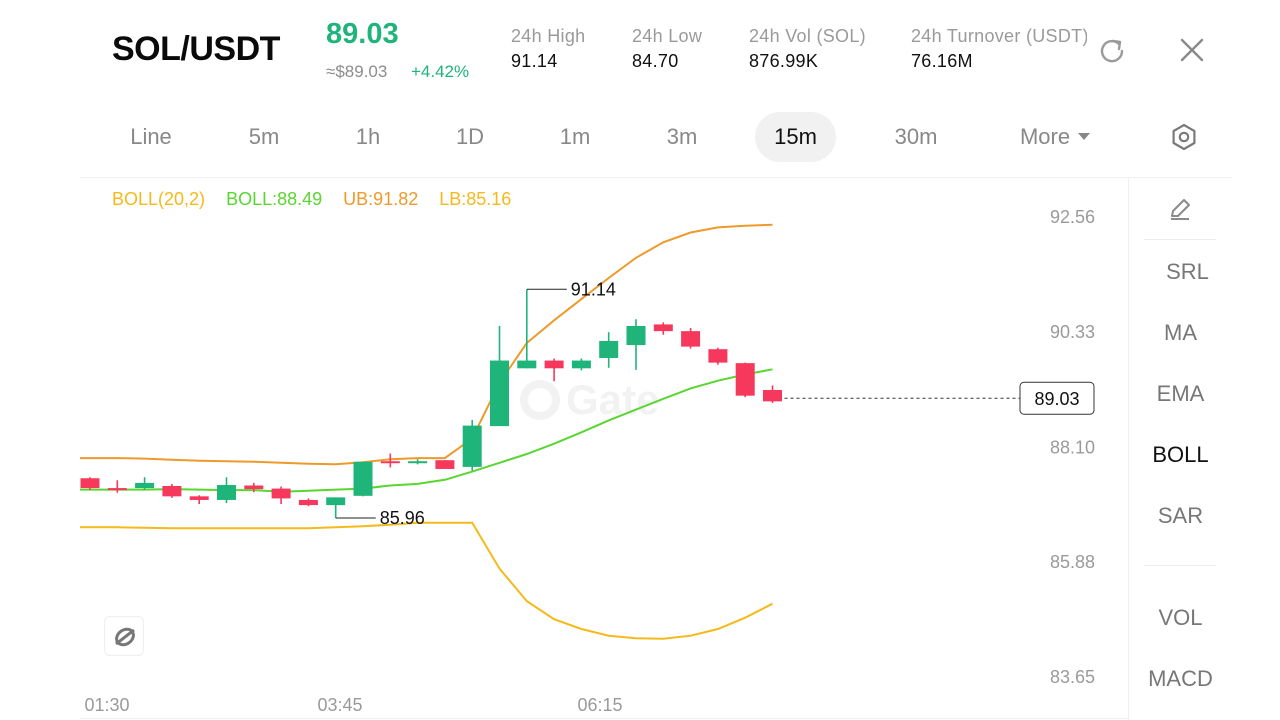  Describe the element at coordinates (1184, 137) in the screenshot. I see `settings-icon` at that location.